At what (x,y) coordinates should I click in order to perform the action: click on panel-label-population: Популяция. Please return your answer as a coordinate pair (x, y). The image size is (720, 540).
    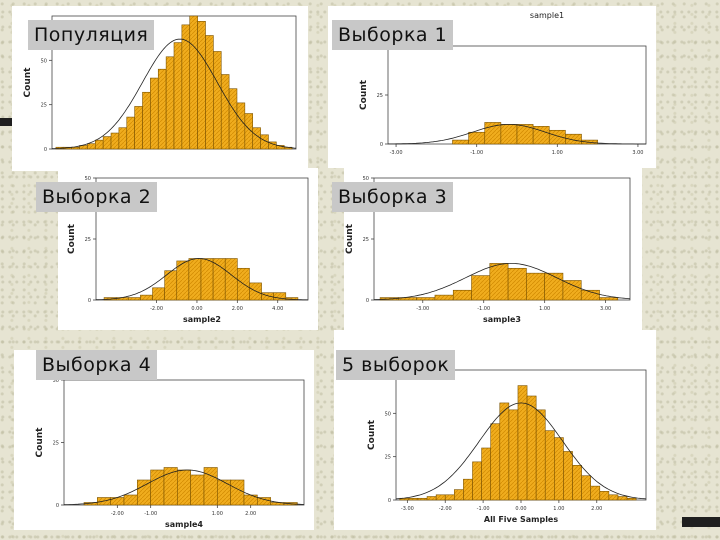
    Looking at the image, I should click on (91, 35).